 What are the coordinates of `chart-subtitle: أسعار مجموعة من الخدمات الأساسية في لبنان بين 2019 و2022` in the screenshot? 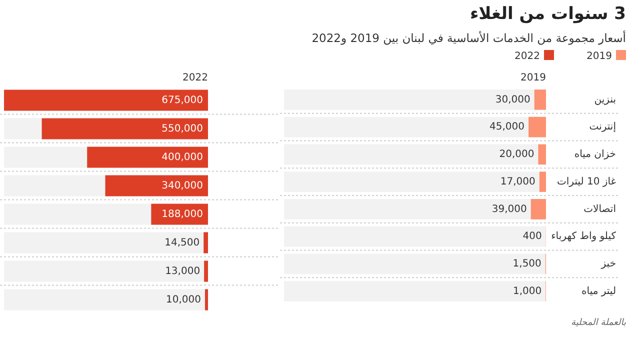 It's located at (469, 38).